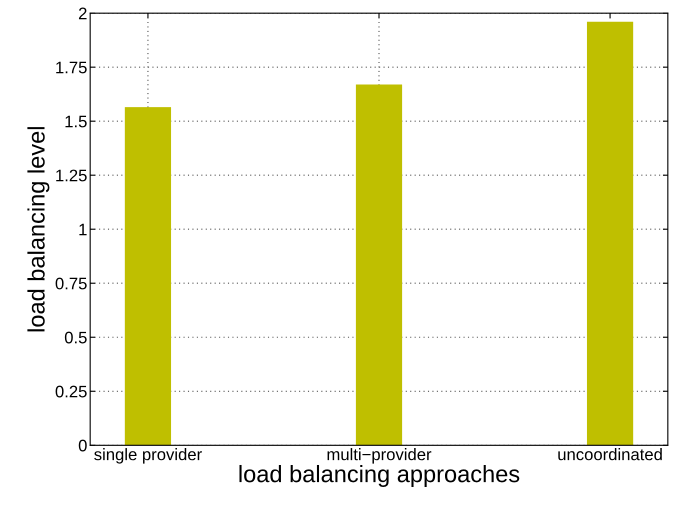 Image resolution: width=678 pixels, height=506 pixels. What do you see at coordinates (71, 392) in the screenshot?
I see `y-tick-label: 0.25` at bounding box center [71, 392].